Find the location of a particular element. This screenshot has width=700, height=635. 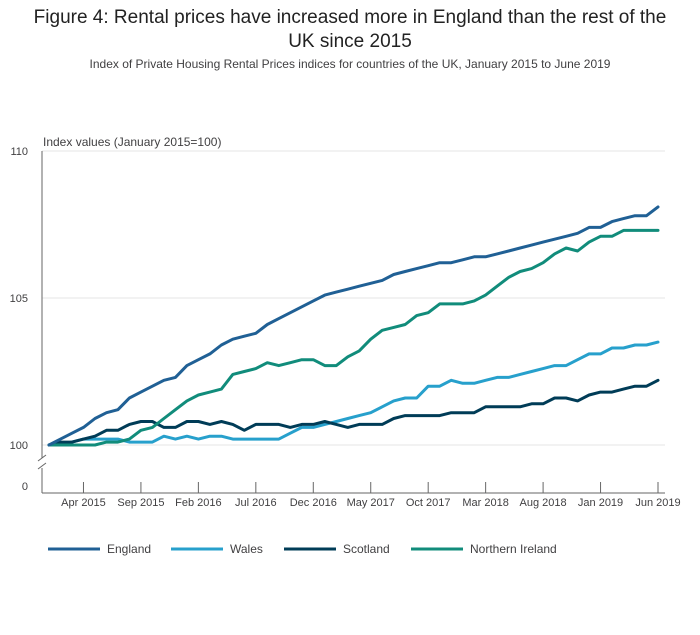

legend-label-scotland: Scotland is located at coordinates (366, 549).